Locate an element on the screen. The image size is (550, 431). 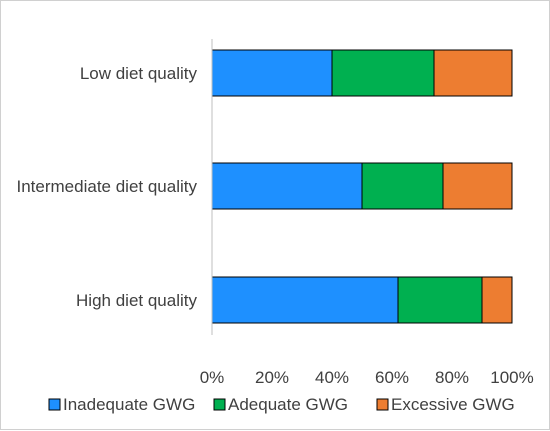
x-tick-label: 60% is located at coordinates (392, 377).